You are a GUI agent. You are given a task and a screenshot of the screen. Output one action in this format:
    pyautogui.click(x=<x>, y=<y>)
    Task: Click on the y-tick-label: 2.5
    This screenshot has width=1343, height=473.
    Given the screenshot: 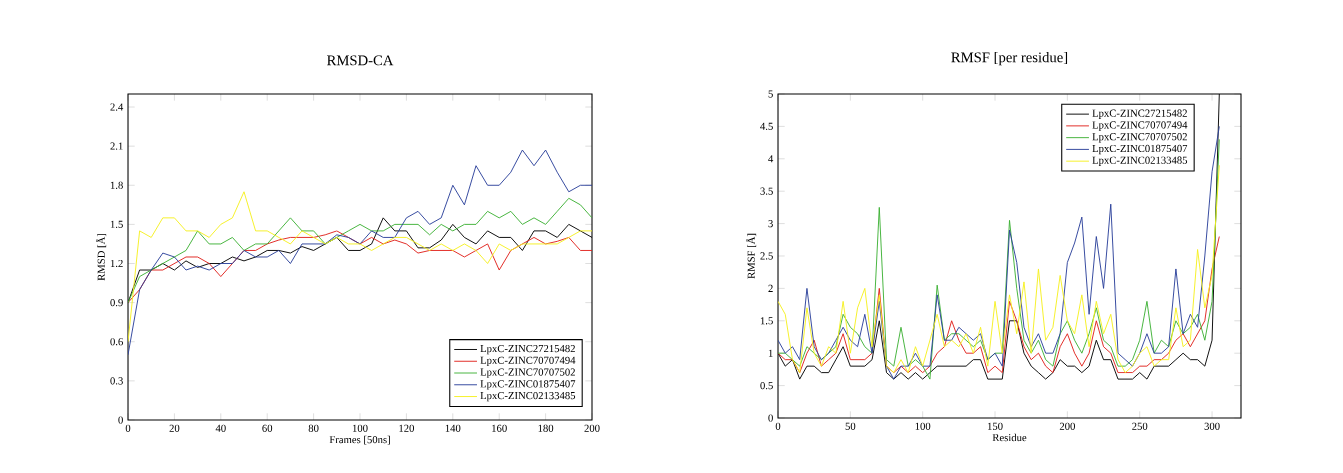 What is the action you would take?
    pyautogui.click(x=766, y=256)
    